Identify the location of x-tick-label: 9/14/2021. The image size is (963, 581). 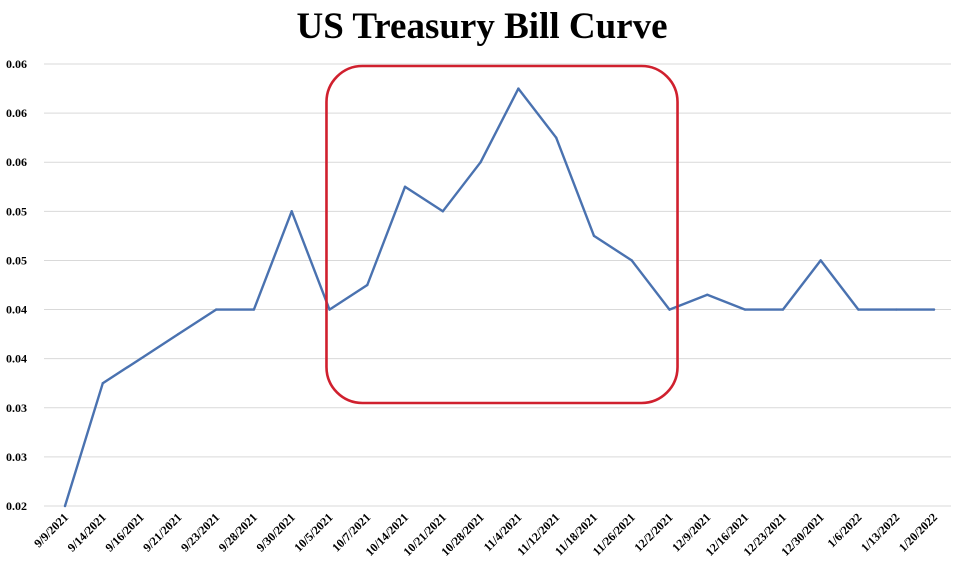
(87, 532).